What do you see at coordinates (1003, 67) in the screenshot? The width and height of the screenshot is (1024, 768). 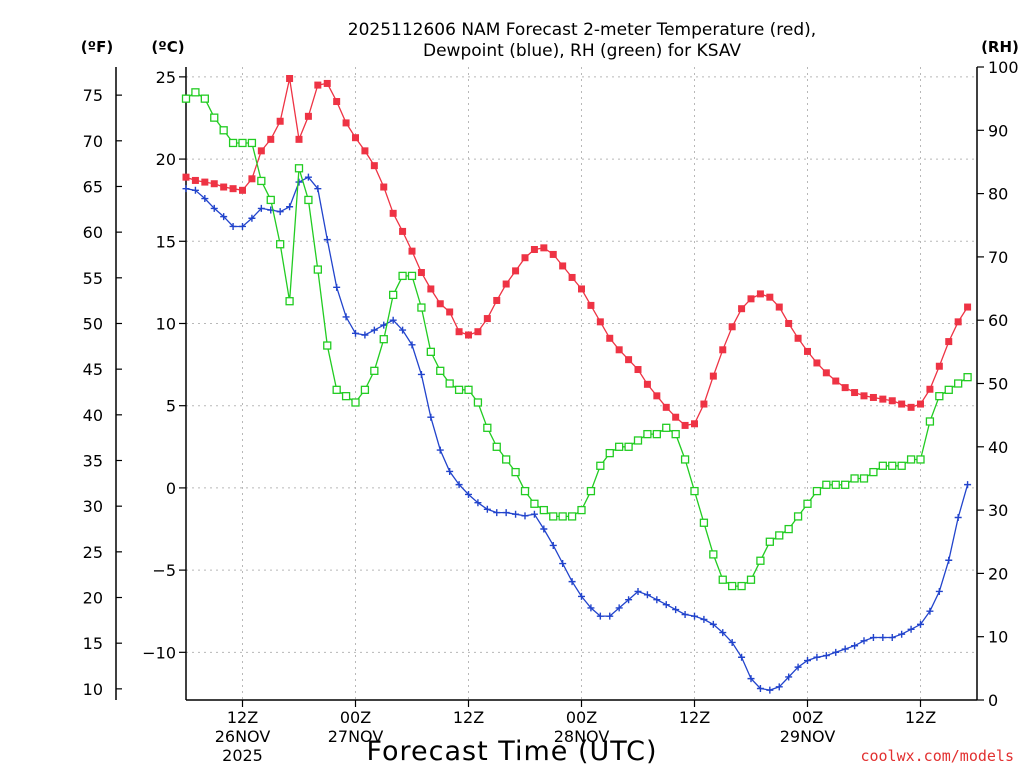 I see `rh-tick-label: 100` at bounding box center [1003, 67].